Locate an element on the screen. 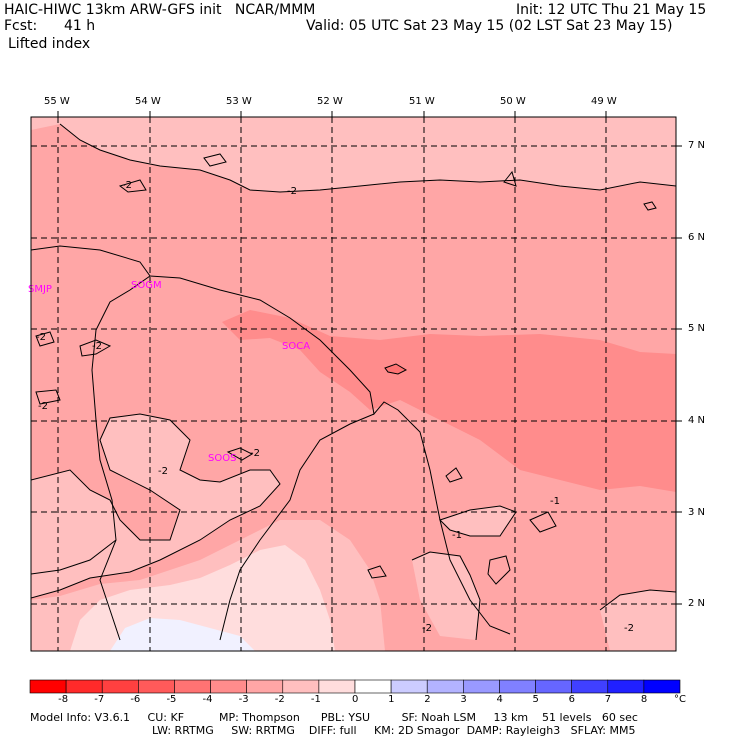  station-soca: SOCA is located at coordinates (296, 346).